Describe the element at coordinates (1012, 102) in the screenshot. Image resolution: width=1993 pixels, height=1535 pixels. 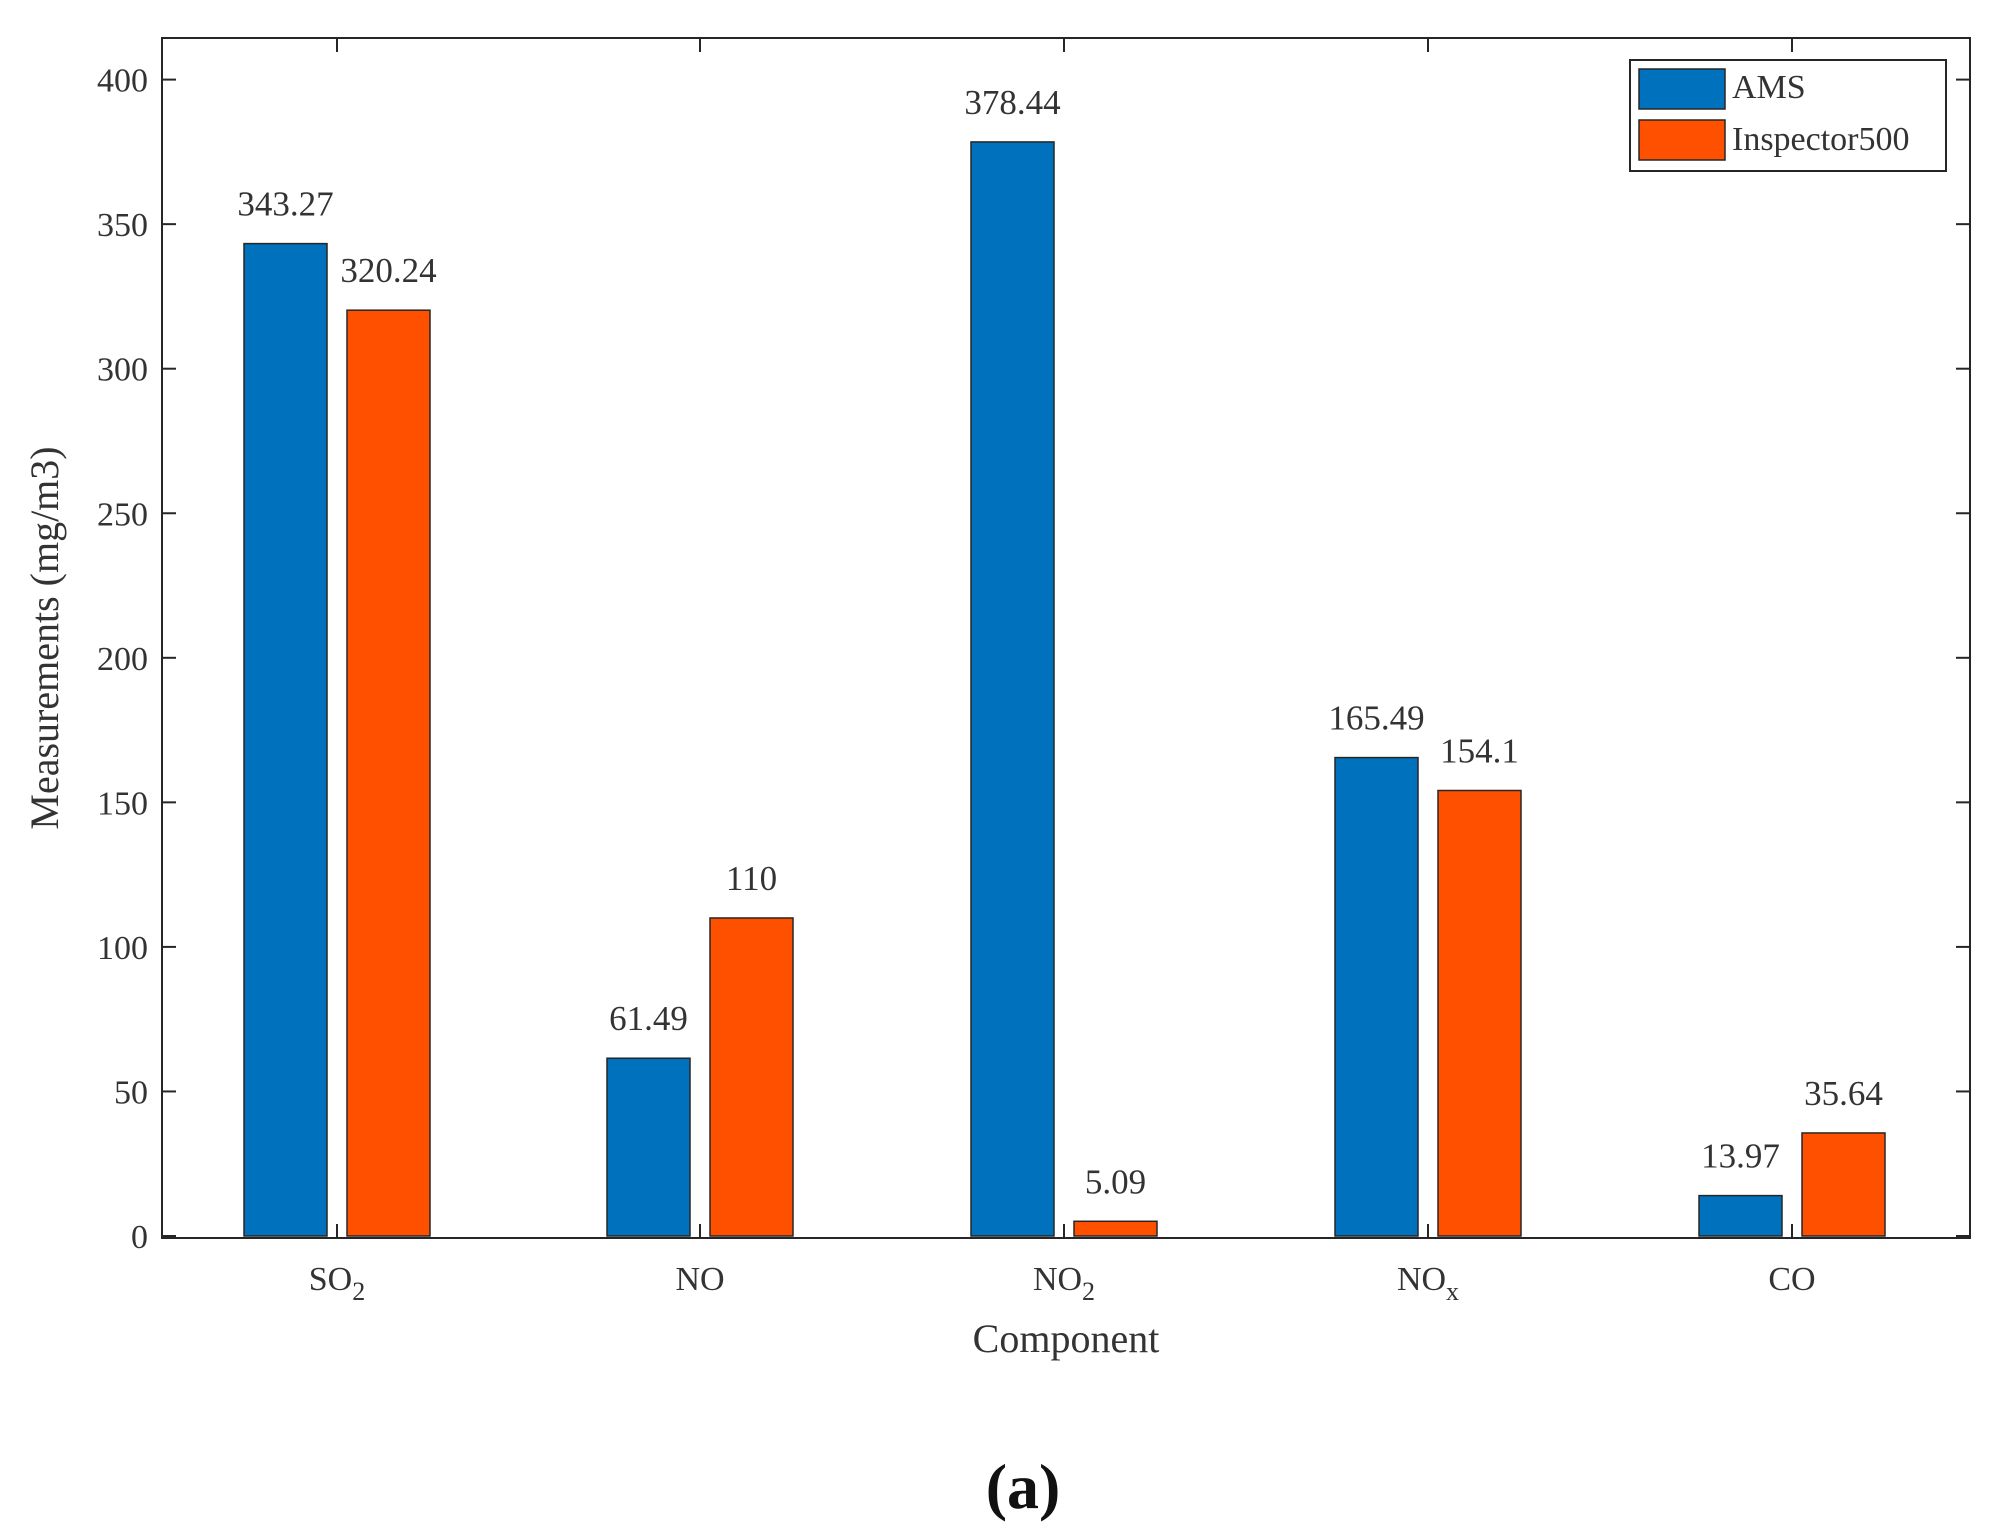
I see `bar-value-label: 378.44` at that location.